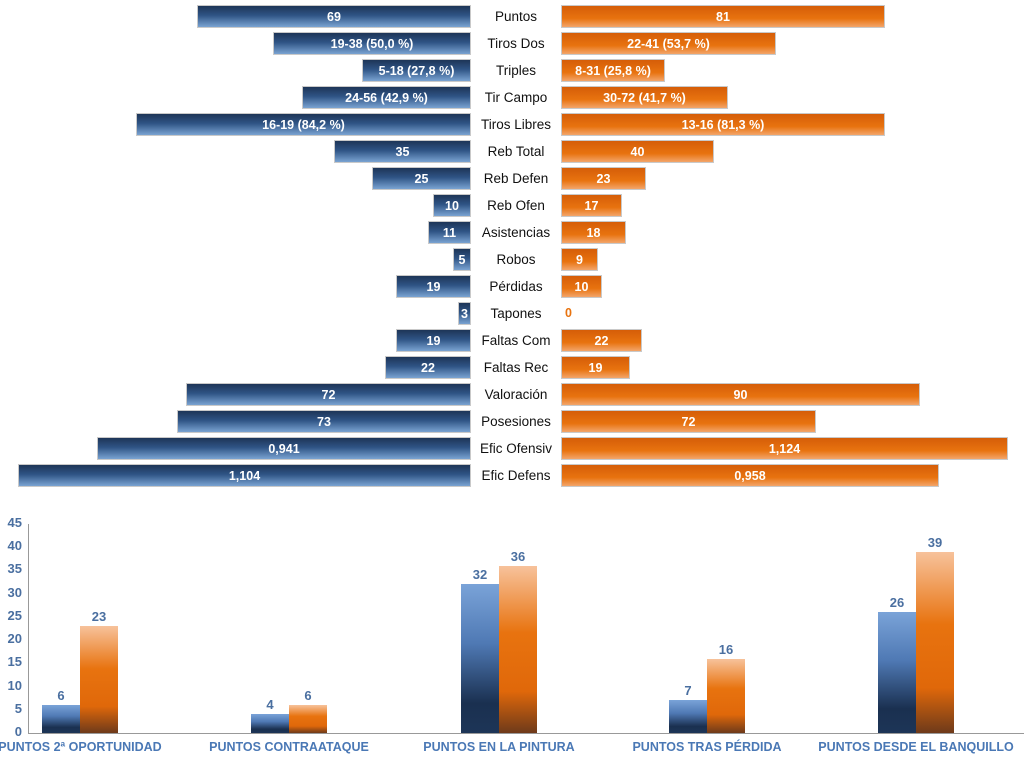  What do you see at coordinates (723, 124) in the screenshot?
I see `right-bar: 13-16 (81,3 %)` at bounding box center [723, 124].